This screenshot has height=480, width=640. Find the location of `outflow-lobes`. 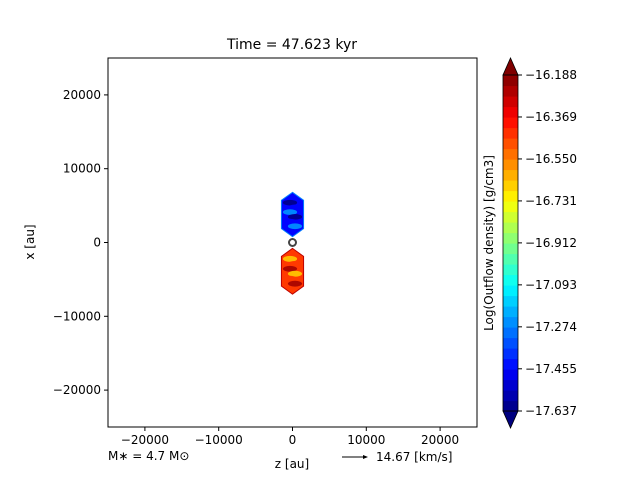

outflow-lobes is located at coordinates (292, 243).